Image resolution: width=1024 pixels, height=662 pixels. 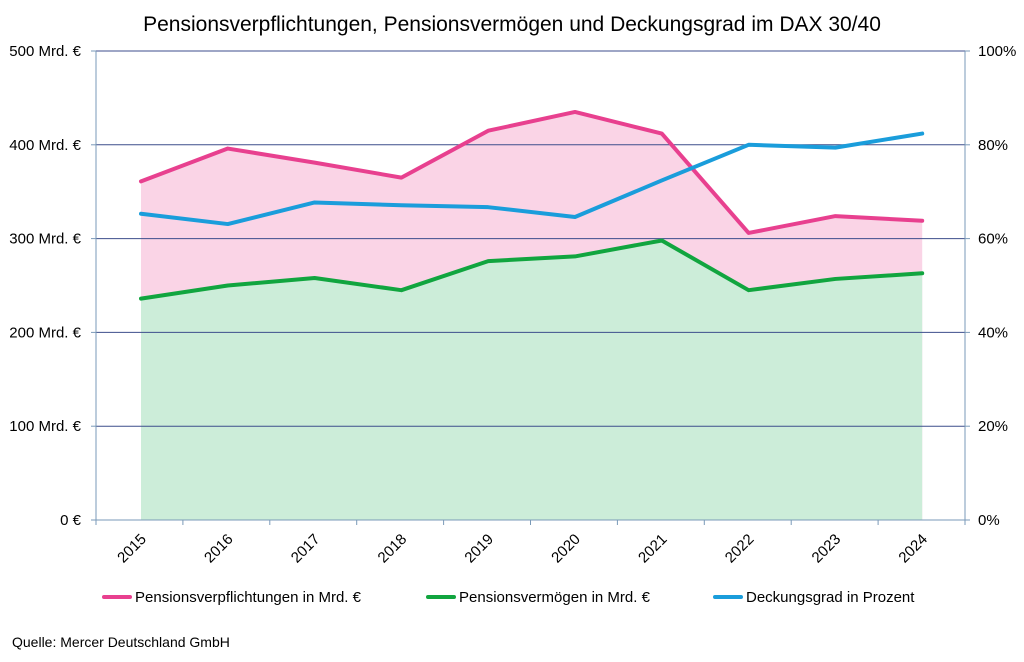 What do you see at coordinates (45, 239) in the screenshot?
I see `y-left-tick-label: 300 Mrd. €` at bounding box center [45, 239].